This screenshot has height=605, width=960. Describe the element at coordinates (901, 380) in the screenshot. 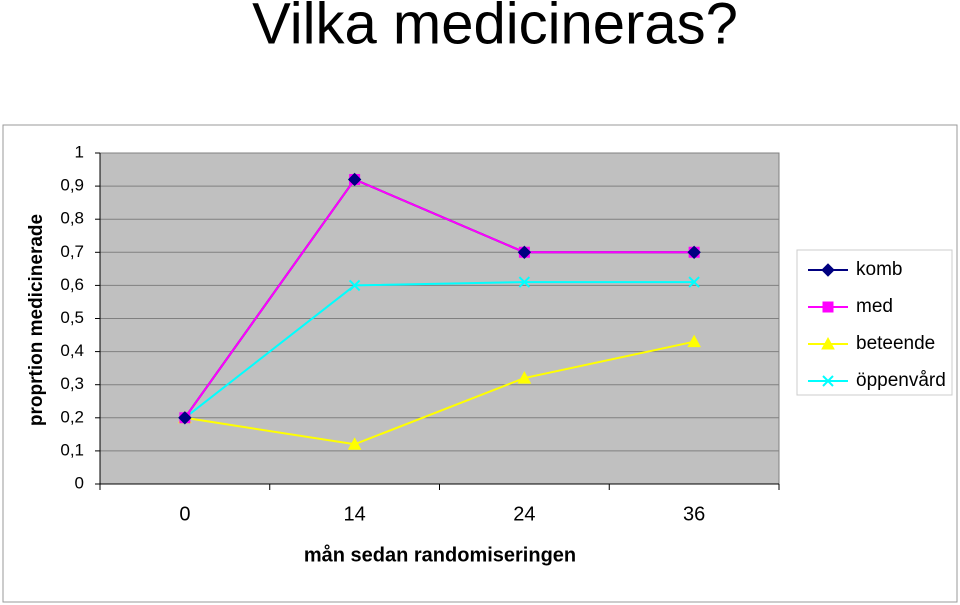

I see `legend-label: öppenvård` at that location.